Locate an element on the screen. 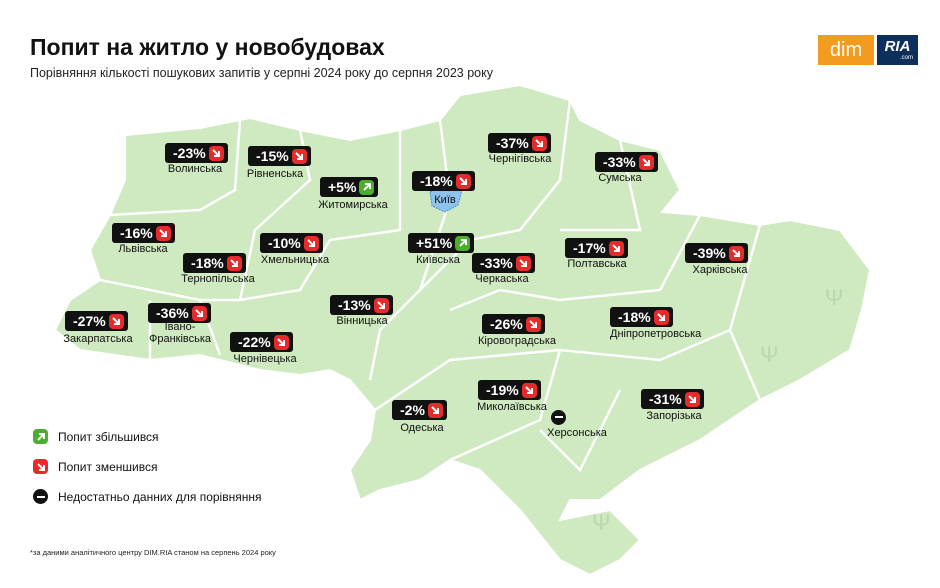 Image resolution: width=940 pixels, height=588 pixels. region-name: Миколаївська is located at coordinates (512, 407).